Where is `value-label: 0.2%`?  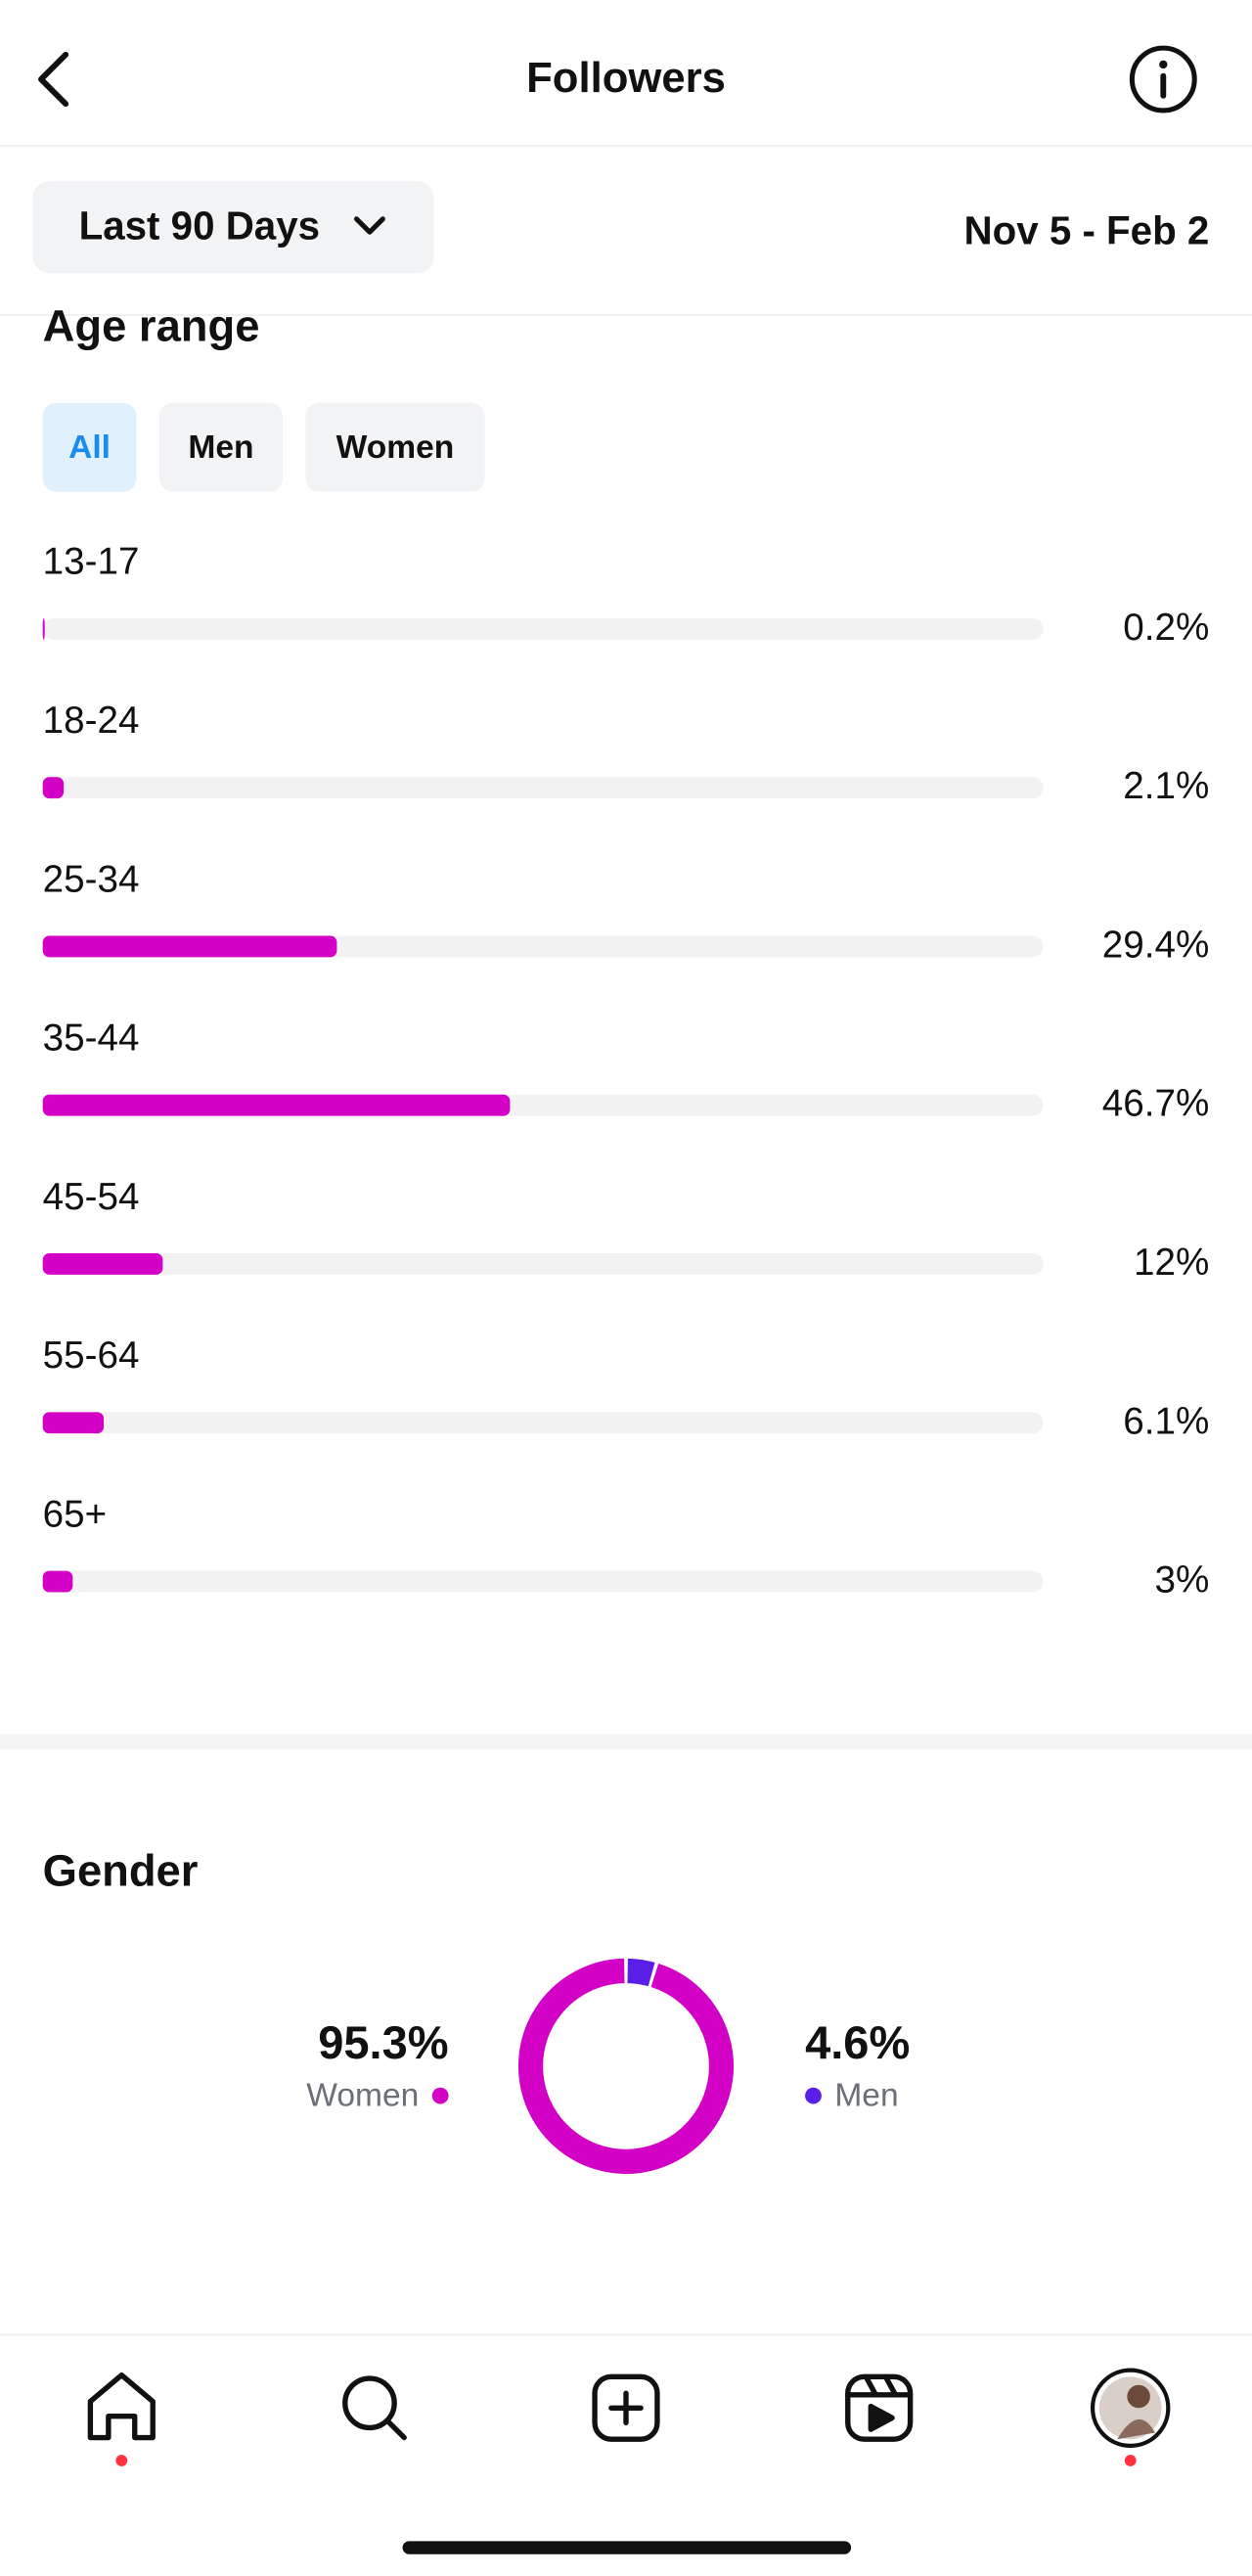 value-label: 0.2% is located at coordinates (1166, 628).